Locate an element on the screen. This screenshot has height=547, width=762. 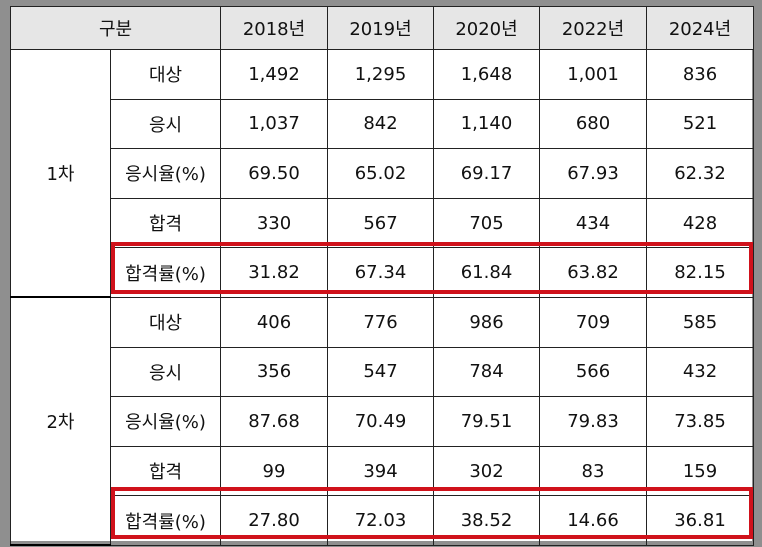
table-row: 응시율(%) 87.68 70.49 79.51 79.83 73.85 is located at coordinates (382, 421).